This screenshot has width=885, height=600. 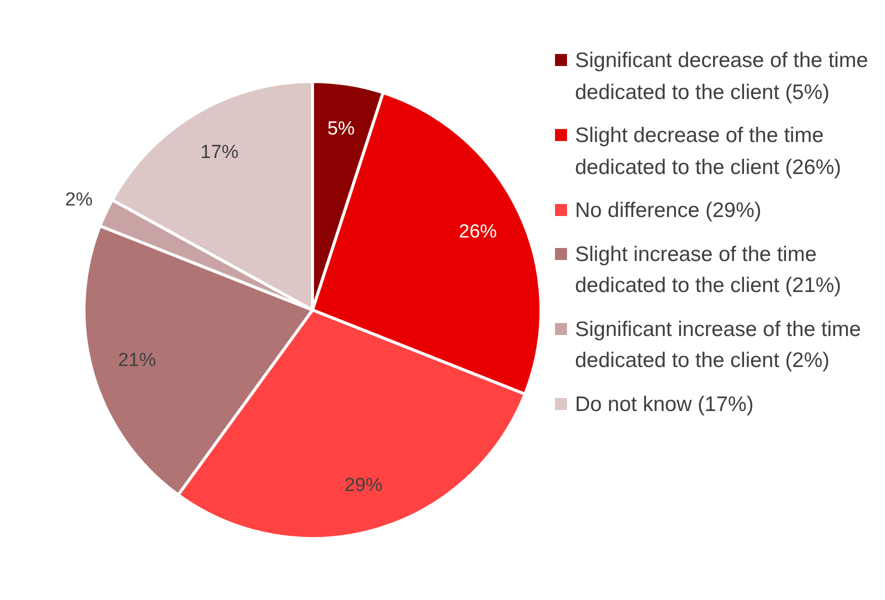 What do you see at coordinates (341, 129) in the screenshot?
I see `data-label: 5%` at bounding box center [341, 129].